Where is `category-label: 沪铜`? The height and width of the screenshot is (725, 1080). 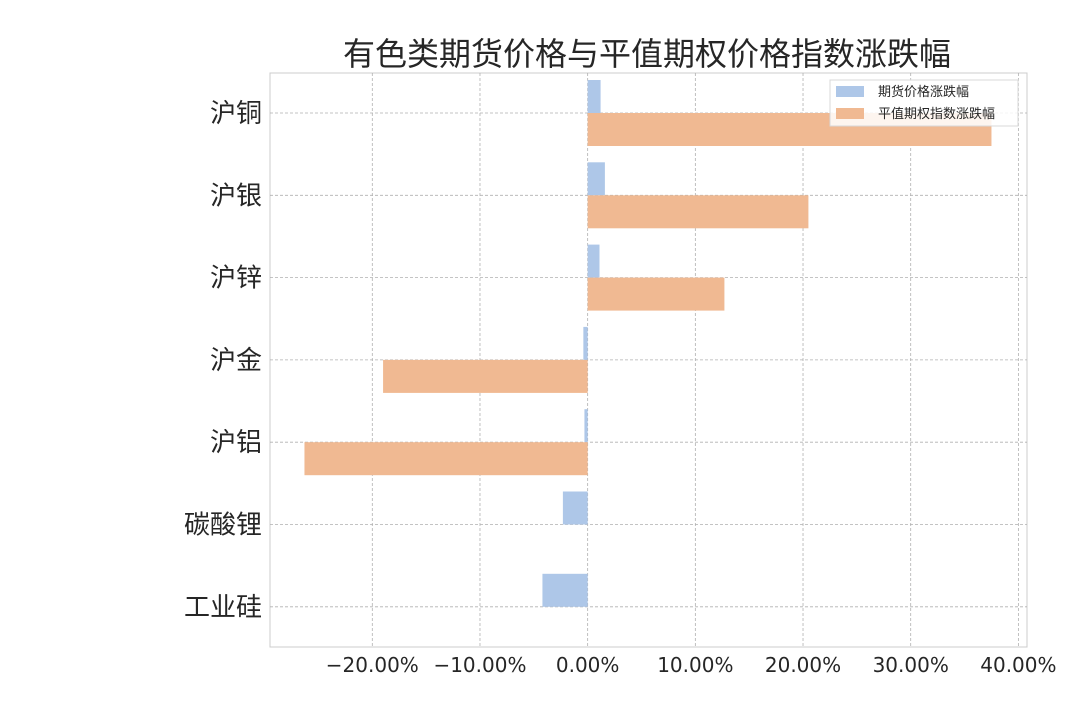 category-label: 沪铜 is located at coordinates (236, 114).